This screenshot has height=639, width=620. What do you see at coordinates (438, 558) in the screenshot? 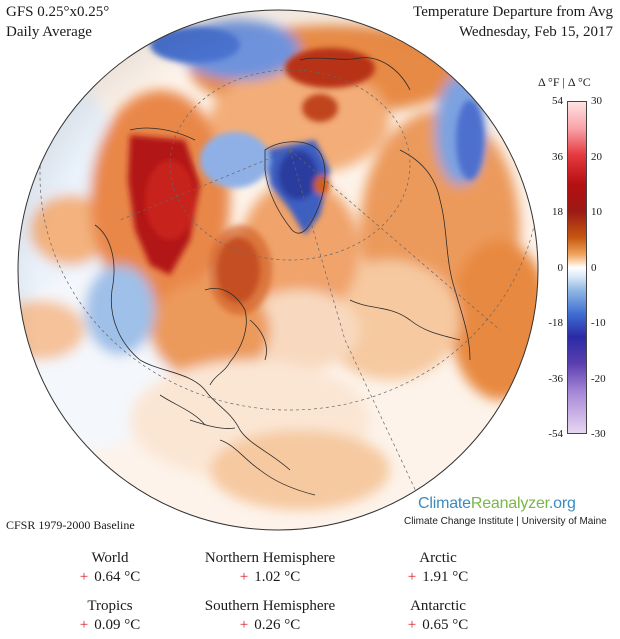
I see `stat-name: Arctic` at bounding box center [438, 558].